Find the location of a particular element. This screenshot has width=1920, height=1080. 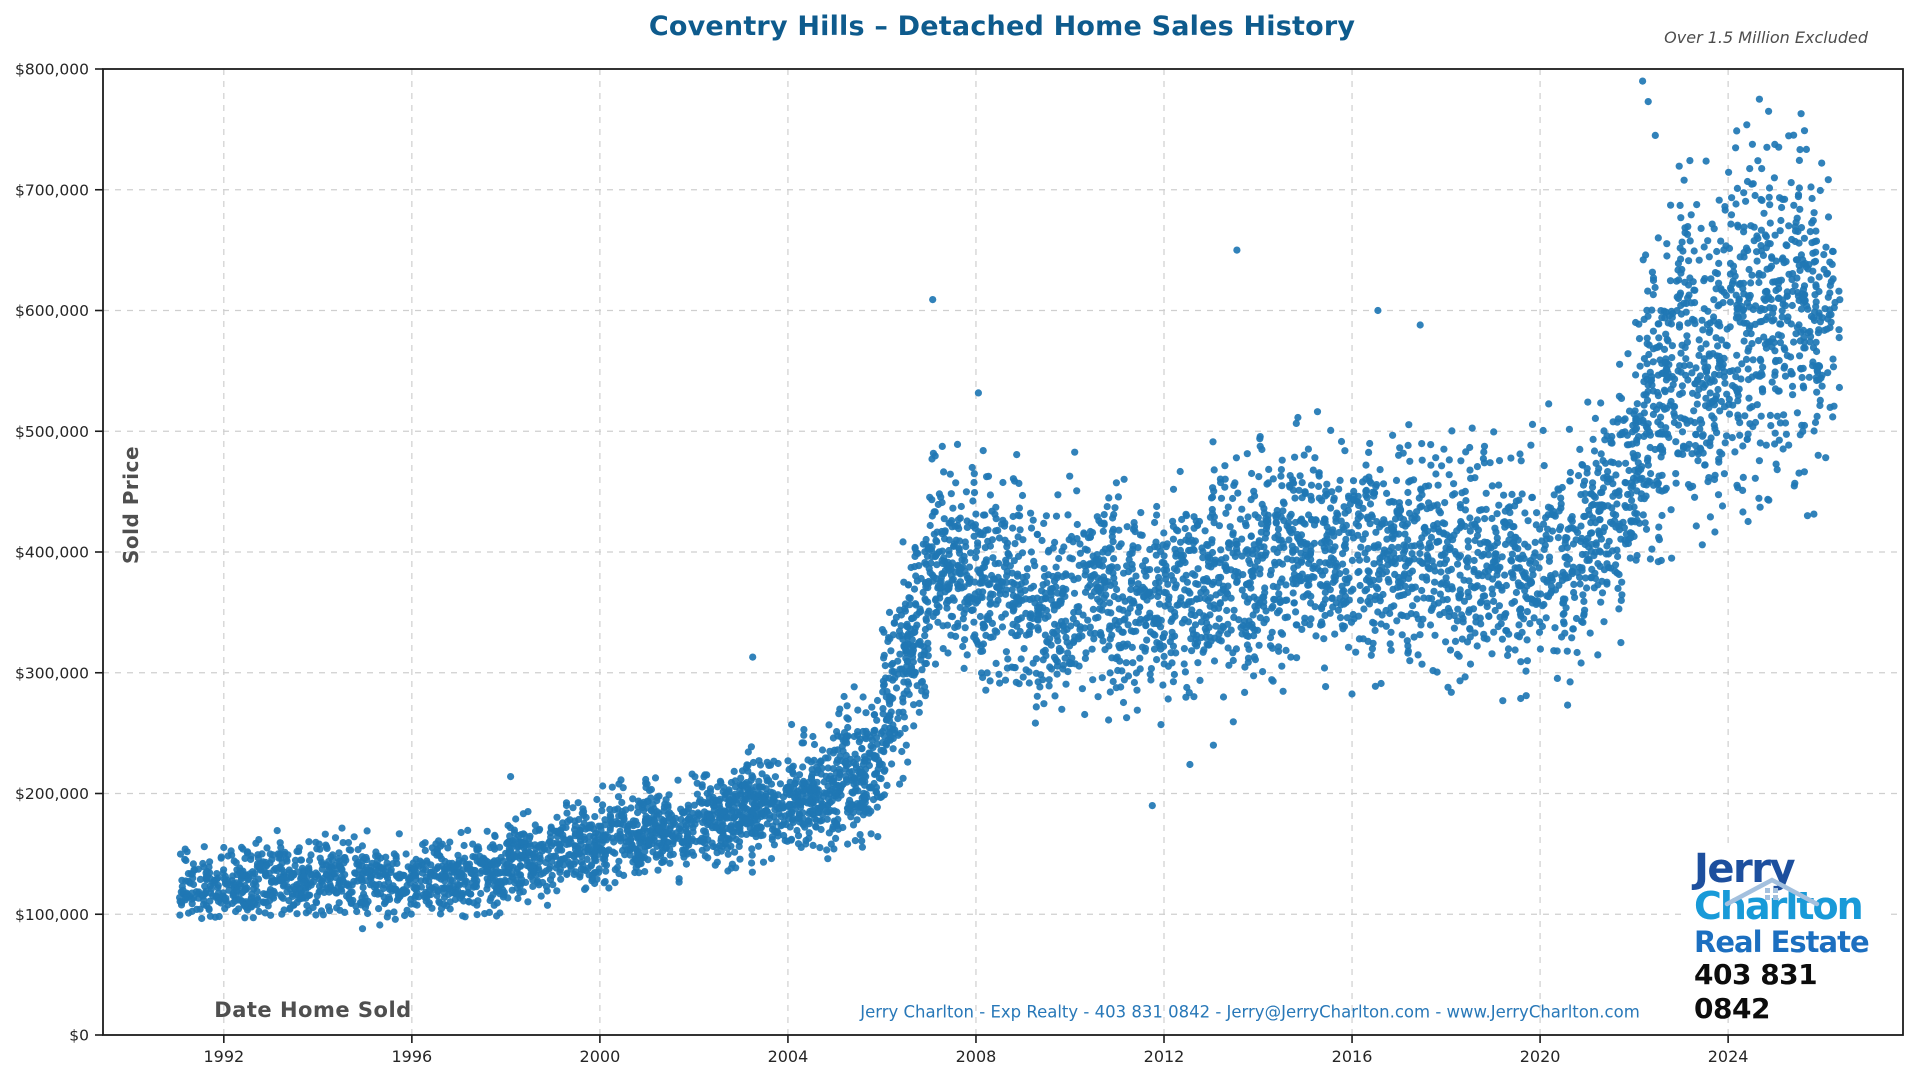

logo-real-estate: Real Estate is located at coordinates (1782, 942).